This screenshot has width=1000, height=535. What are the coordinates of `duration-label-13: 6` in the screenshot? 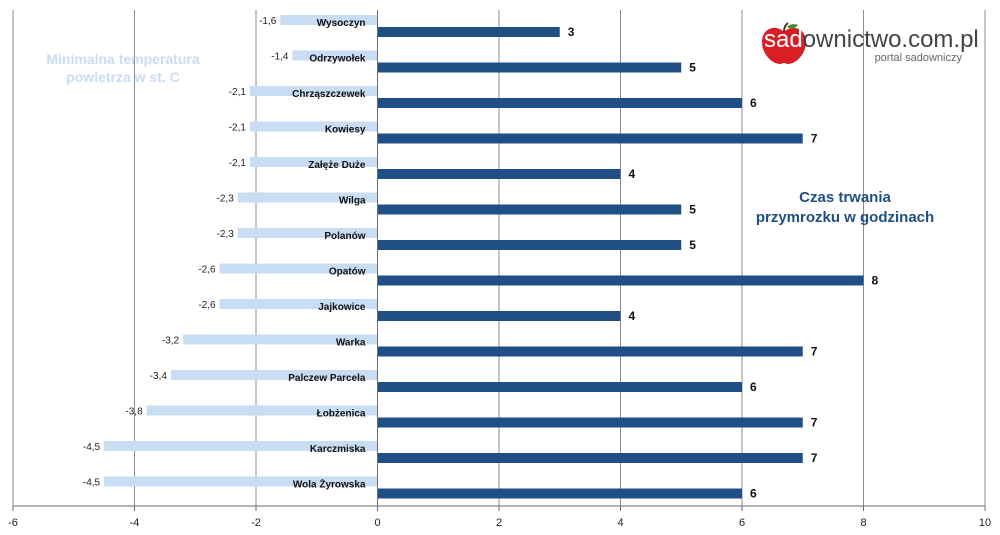 It's located at (753, 494).